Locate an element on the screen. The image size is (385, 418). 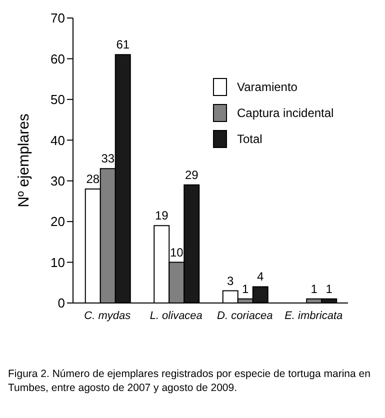
y-tick-label: 60 is located at coordinates (57, 58).